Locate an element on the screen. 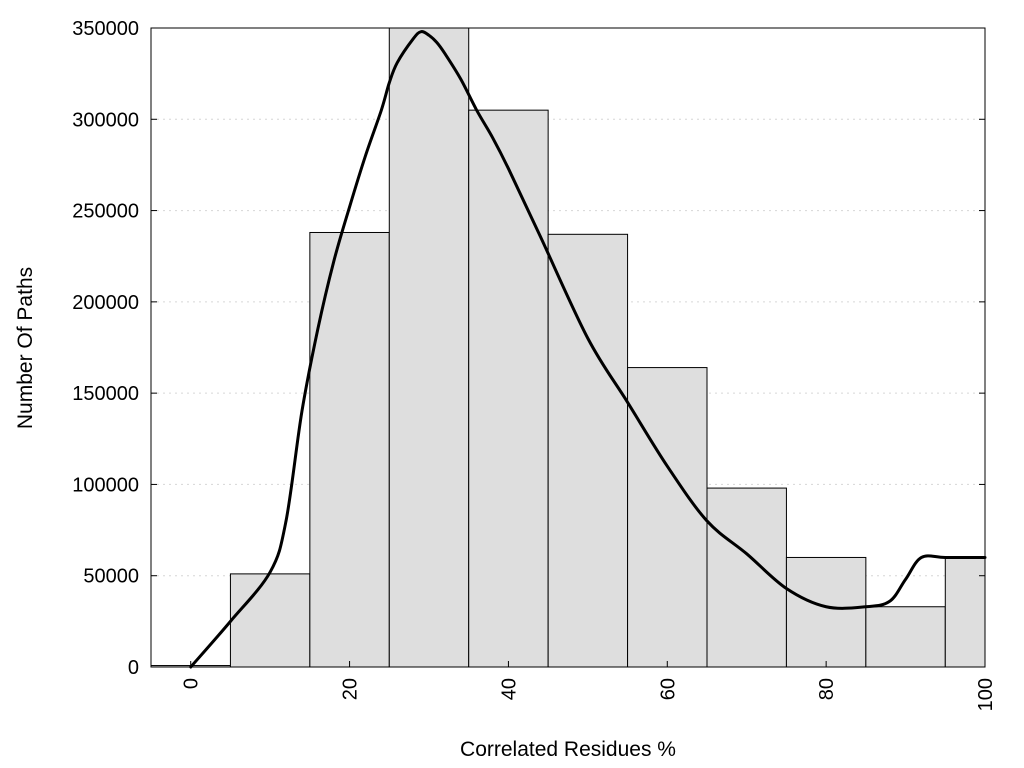 Image resolution: width=1024 pixels, height=768 pixels. y-tick-label: 50000 is located at coordinates (111, 577).